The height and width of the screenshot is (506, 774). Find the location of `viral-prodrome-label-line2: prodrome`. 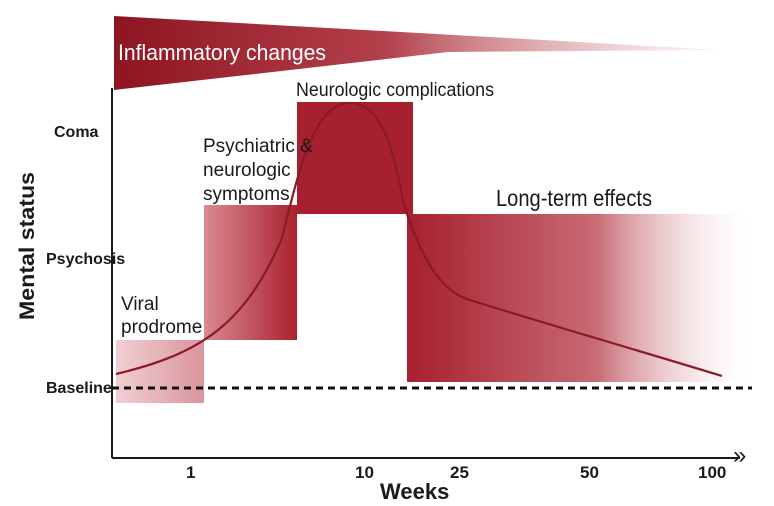

viral-prodrome-label-line2: prodrome is located at coordinates (161, 327).